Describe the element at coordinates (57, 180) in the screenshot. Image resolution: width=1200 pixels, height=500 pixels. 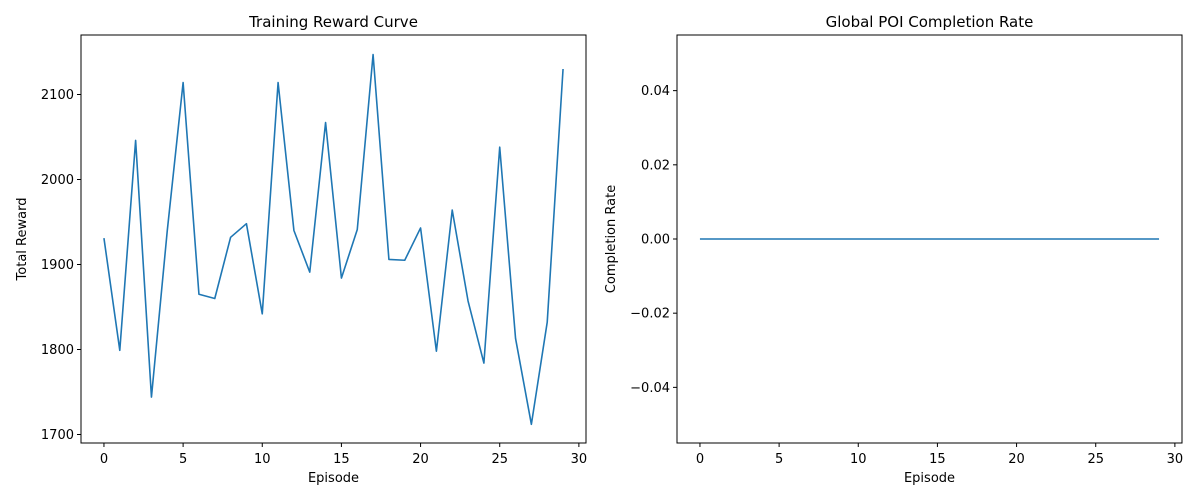
I see `reward-y-tick-label: 2000` at that location.